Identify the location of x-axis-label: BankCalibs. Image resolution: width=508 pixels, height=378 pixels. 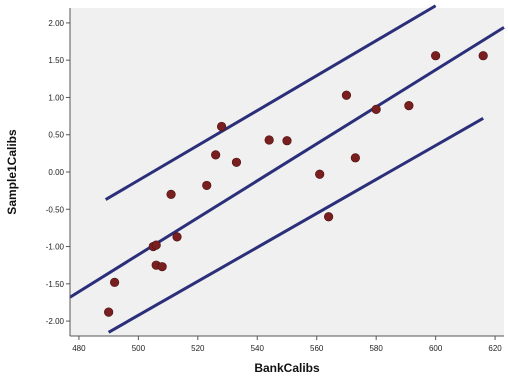
(287, 368).